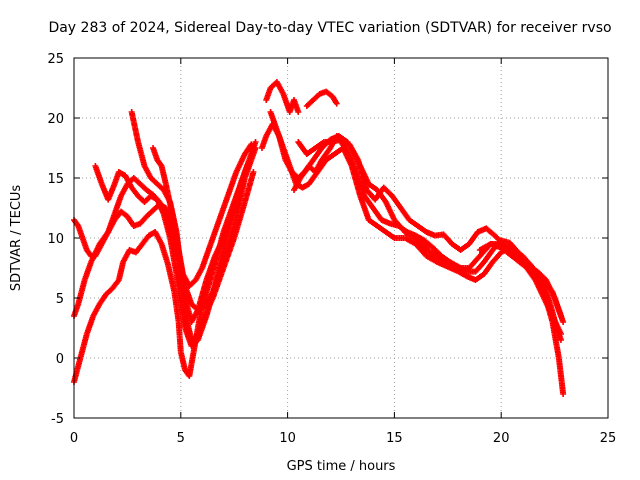  Describe the element at coordinates (341, 466) in the screenshot. I see `x-axis-label: GPS time / hours` at that location.